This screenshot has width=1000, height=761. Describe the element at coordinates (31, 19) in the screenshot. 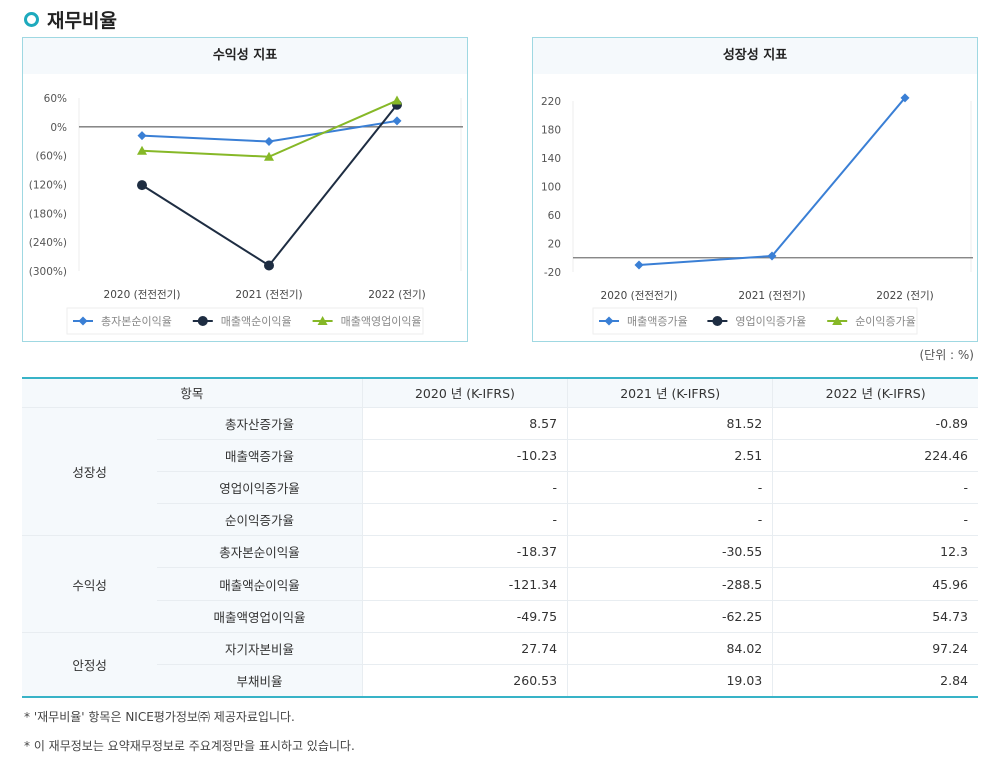

I see `circle-bullet-icon` at that location.